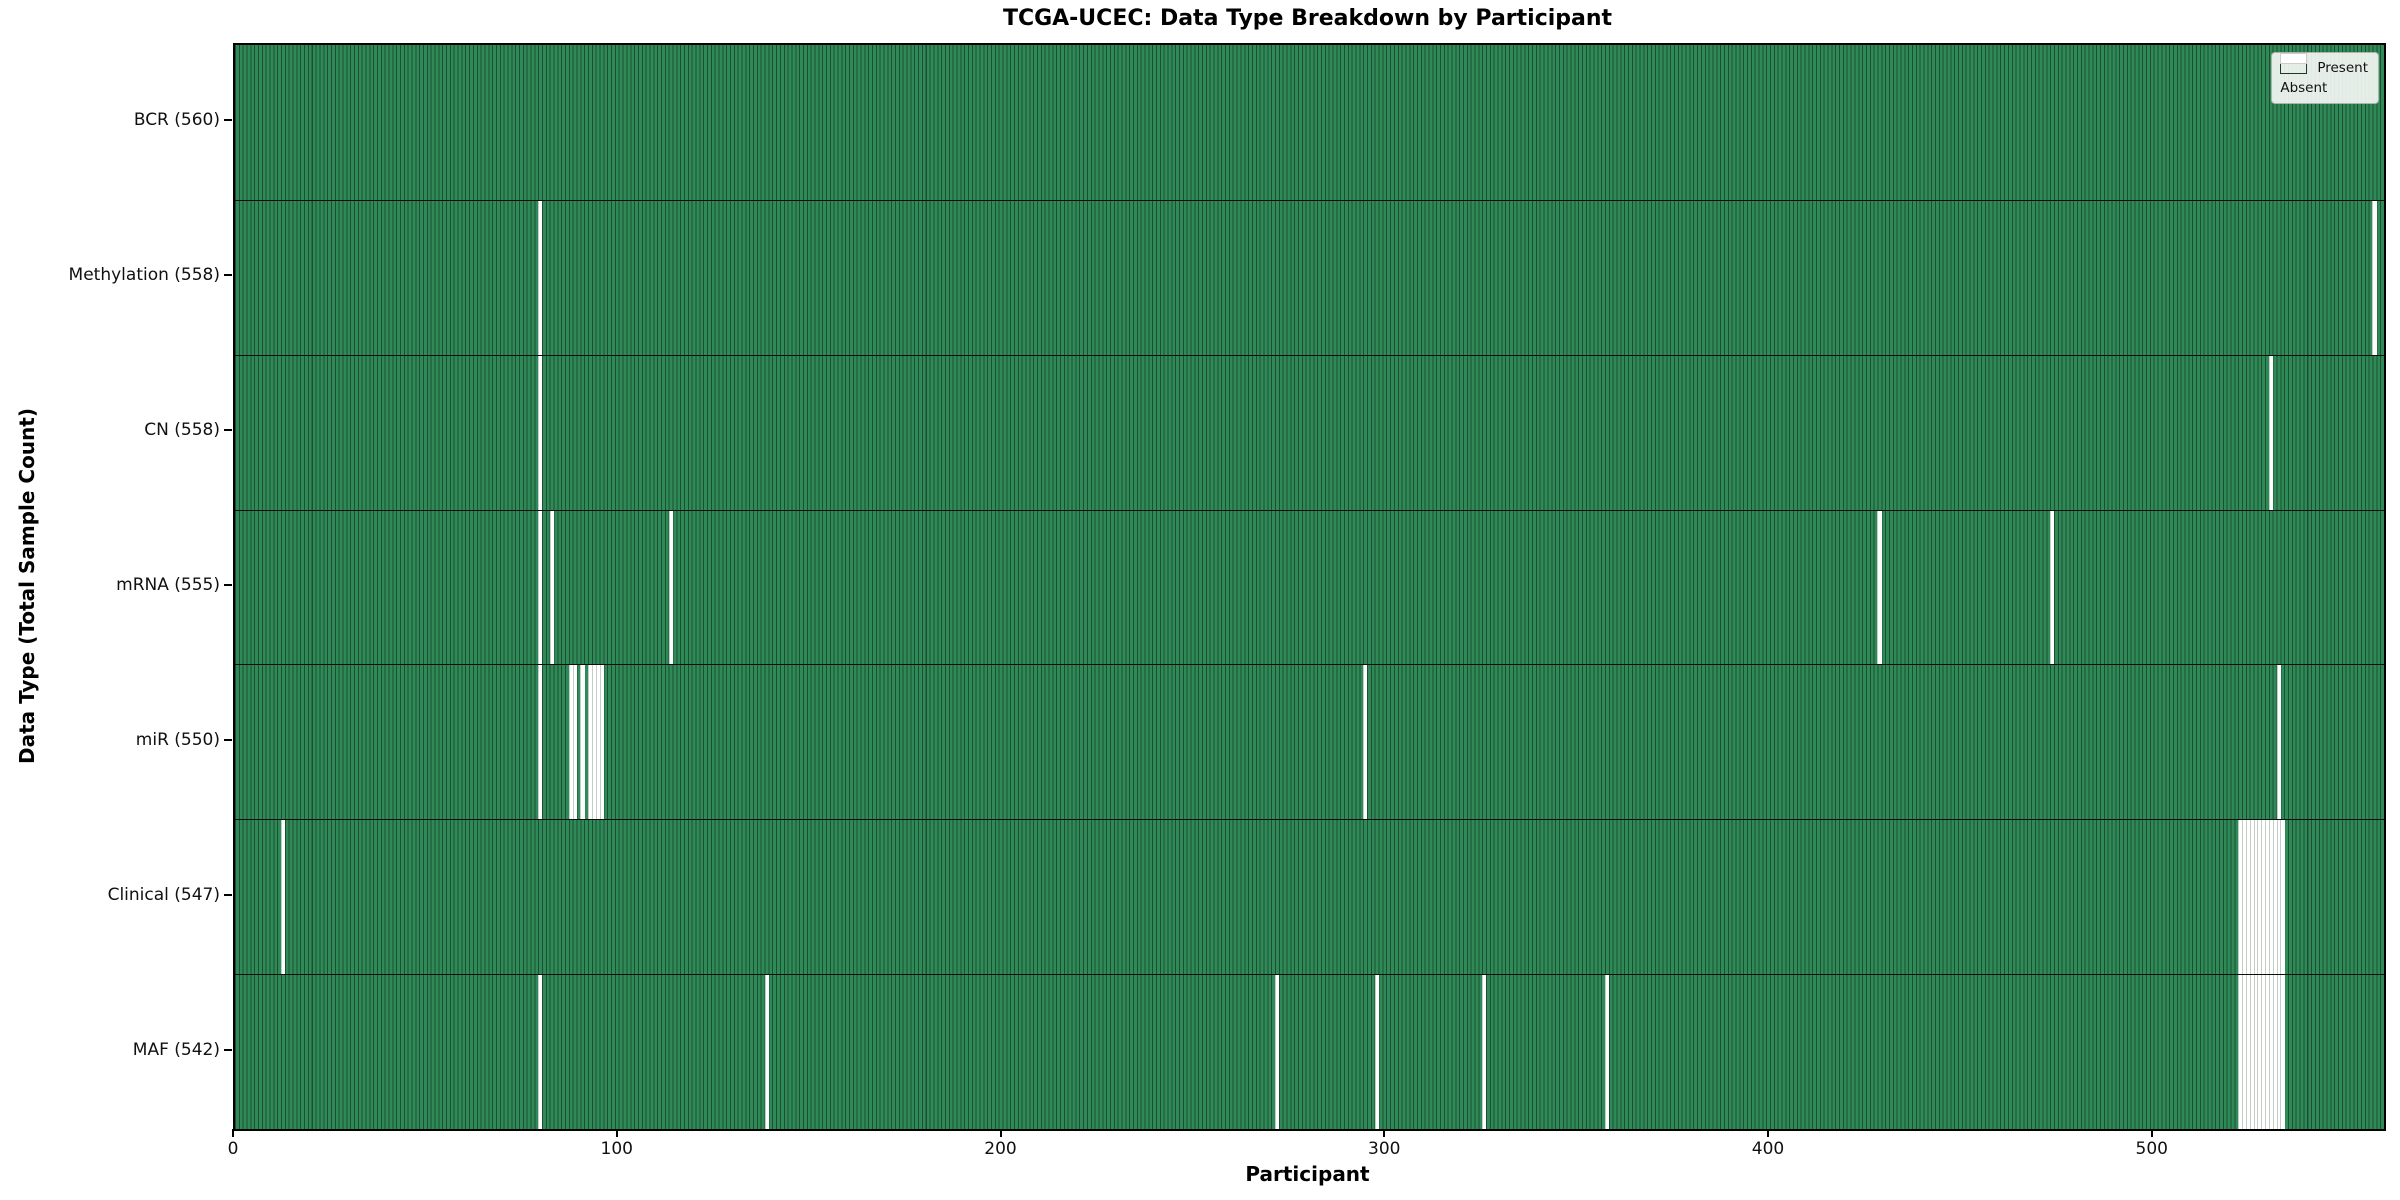  What do you see at coordinates (1384, 1149) in the screenshot?
I see `x-tick-label-300: 300` at bounding box center [1384, 1149].